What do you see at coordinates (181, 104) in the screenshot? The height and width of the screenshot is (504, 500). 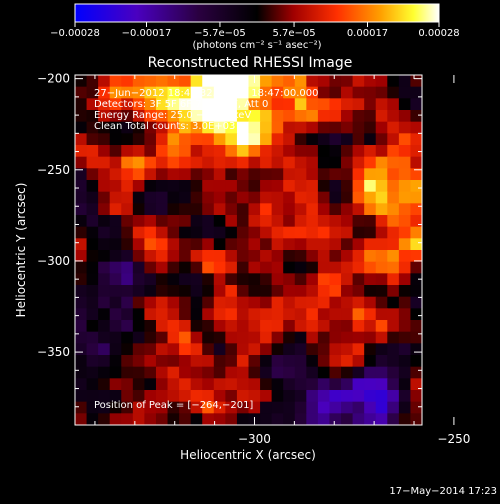 I see `annotation-line: Detectors: 3F 5F 6F 7F 8F 9F, Att 0` at bounding box center [181, 104].